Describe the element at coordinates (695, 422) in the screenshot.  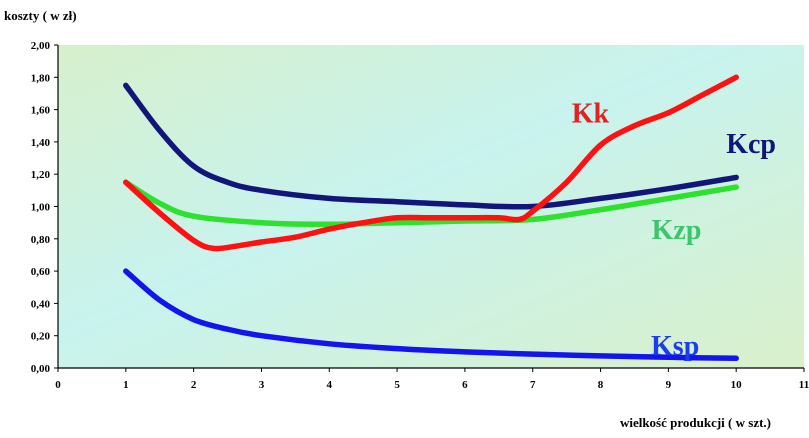
I see `x-axis-label: wielkość produkcji ( w szt.)` at that location.